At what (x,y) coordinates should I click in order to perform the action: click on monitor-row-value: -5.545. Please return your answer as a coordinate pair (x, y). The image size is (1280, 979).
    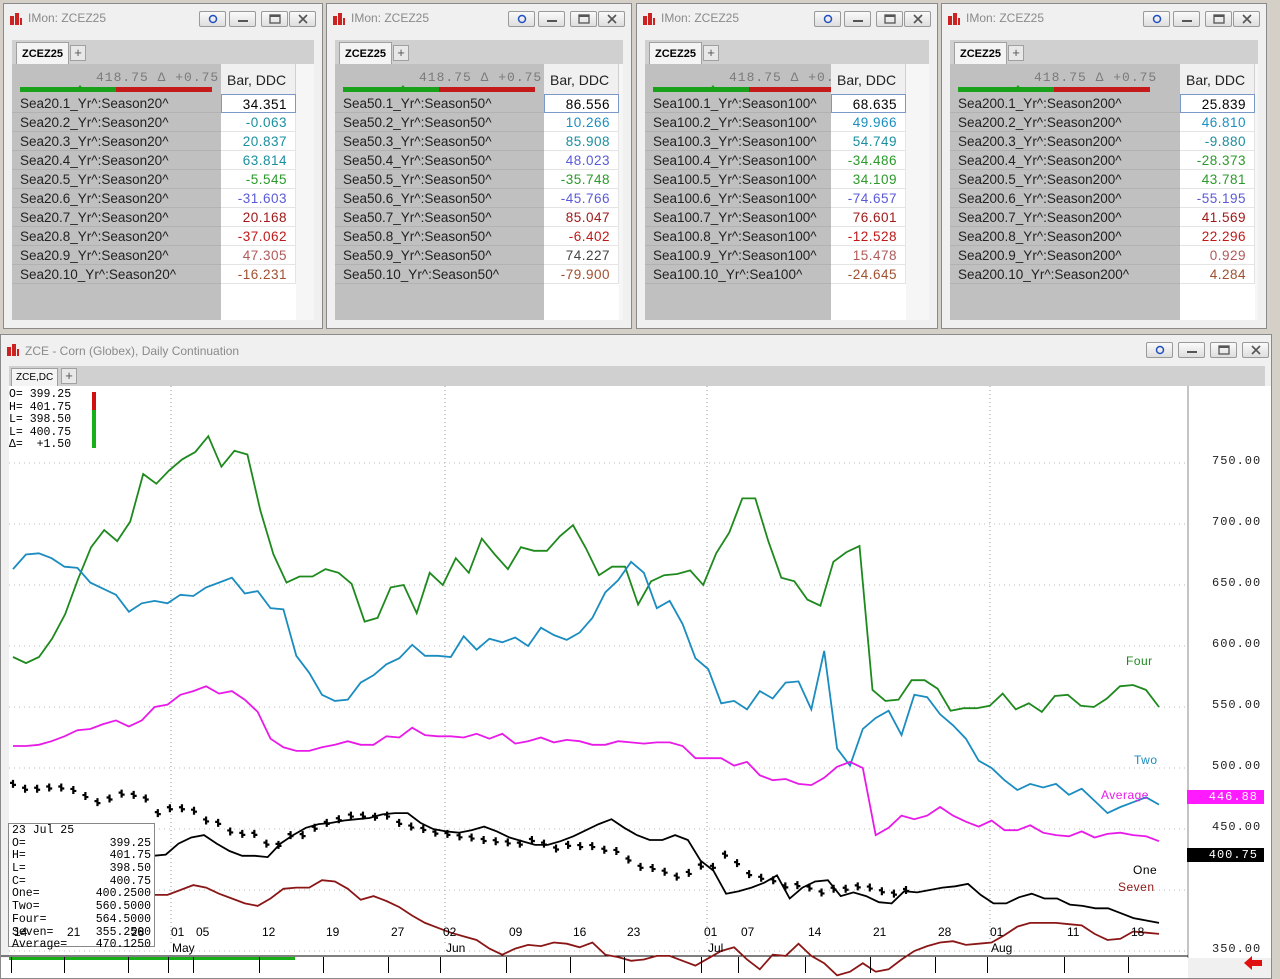
    Looking at the image, I should click on (258, 179).